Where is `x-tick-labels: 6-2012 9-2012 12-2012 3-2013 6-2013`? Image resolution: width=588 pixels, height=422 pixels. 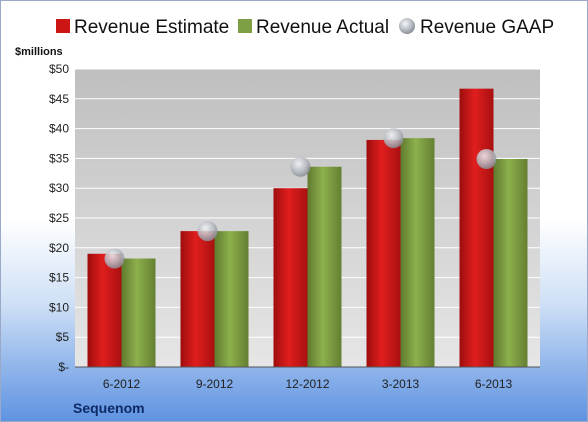
x-tick-labels: 6-2012 9-2012 12-2012 3-2013 6-2013 is located at coordinates (308, 384).